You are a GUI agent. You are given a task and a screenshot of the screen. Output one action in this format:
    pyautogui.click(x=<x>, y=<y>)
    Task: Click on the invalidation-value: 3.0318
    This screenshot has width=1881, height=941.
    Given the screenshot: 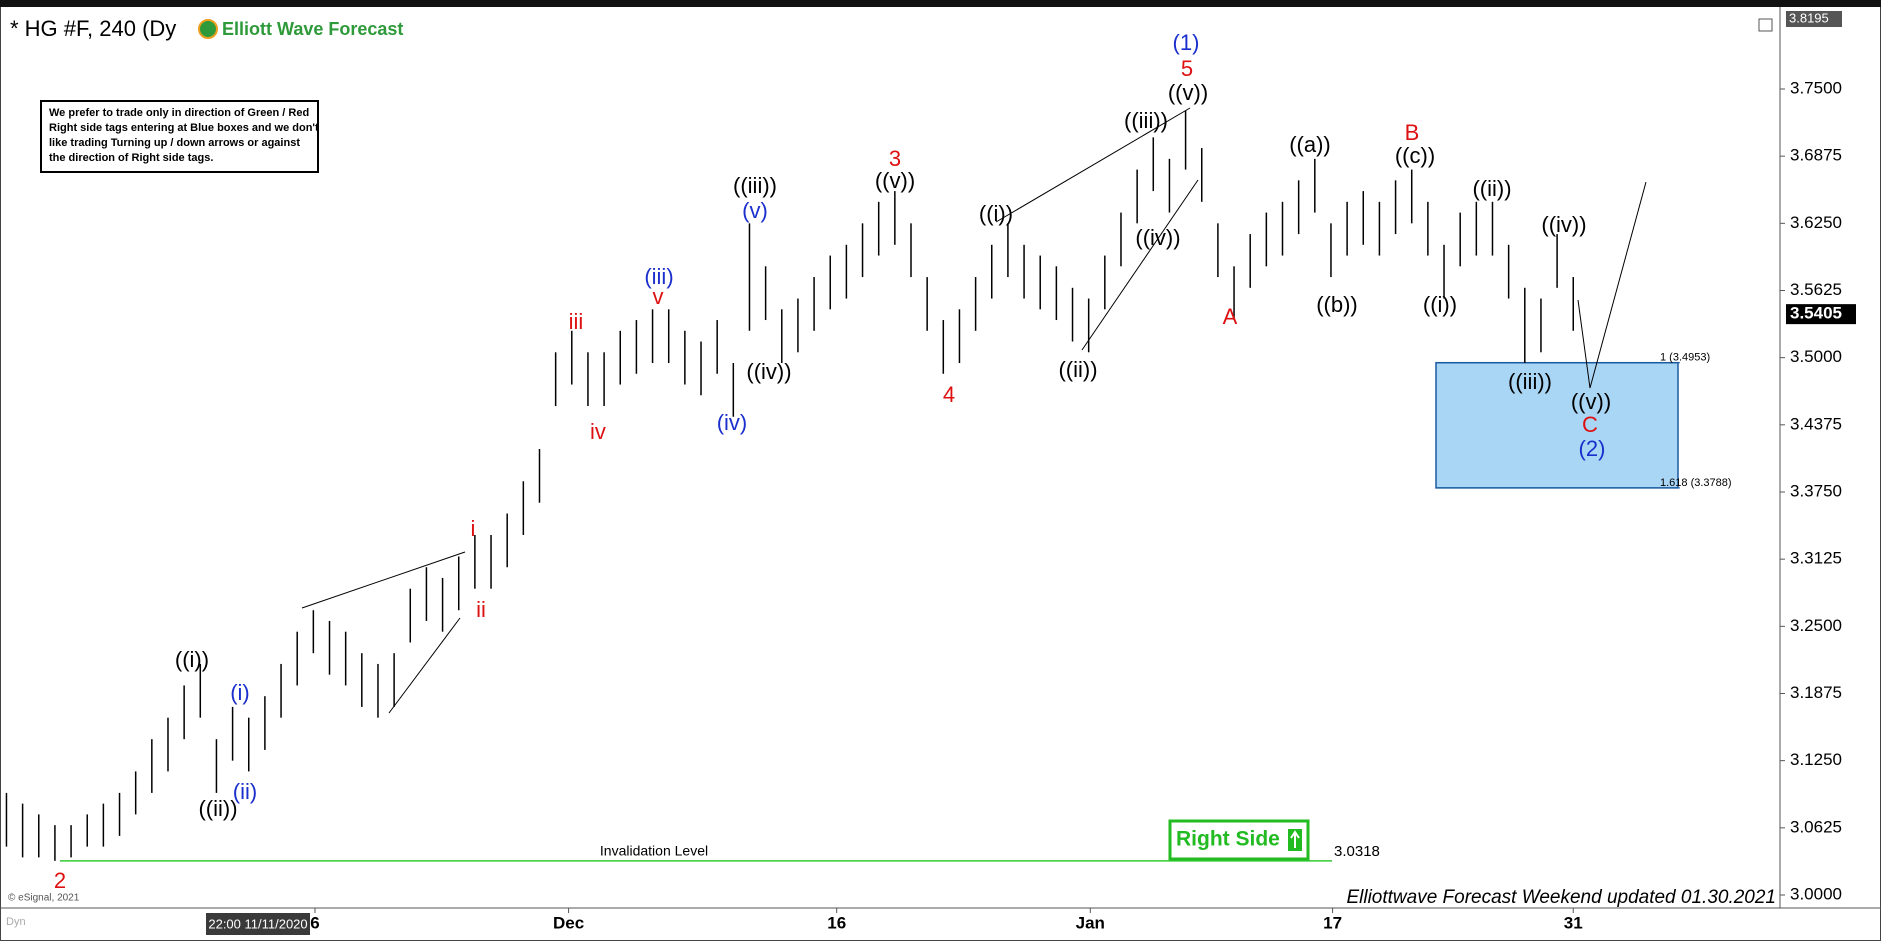 What is the action you would take?
    pyautogui.click(x=1357, y=851)
    